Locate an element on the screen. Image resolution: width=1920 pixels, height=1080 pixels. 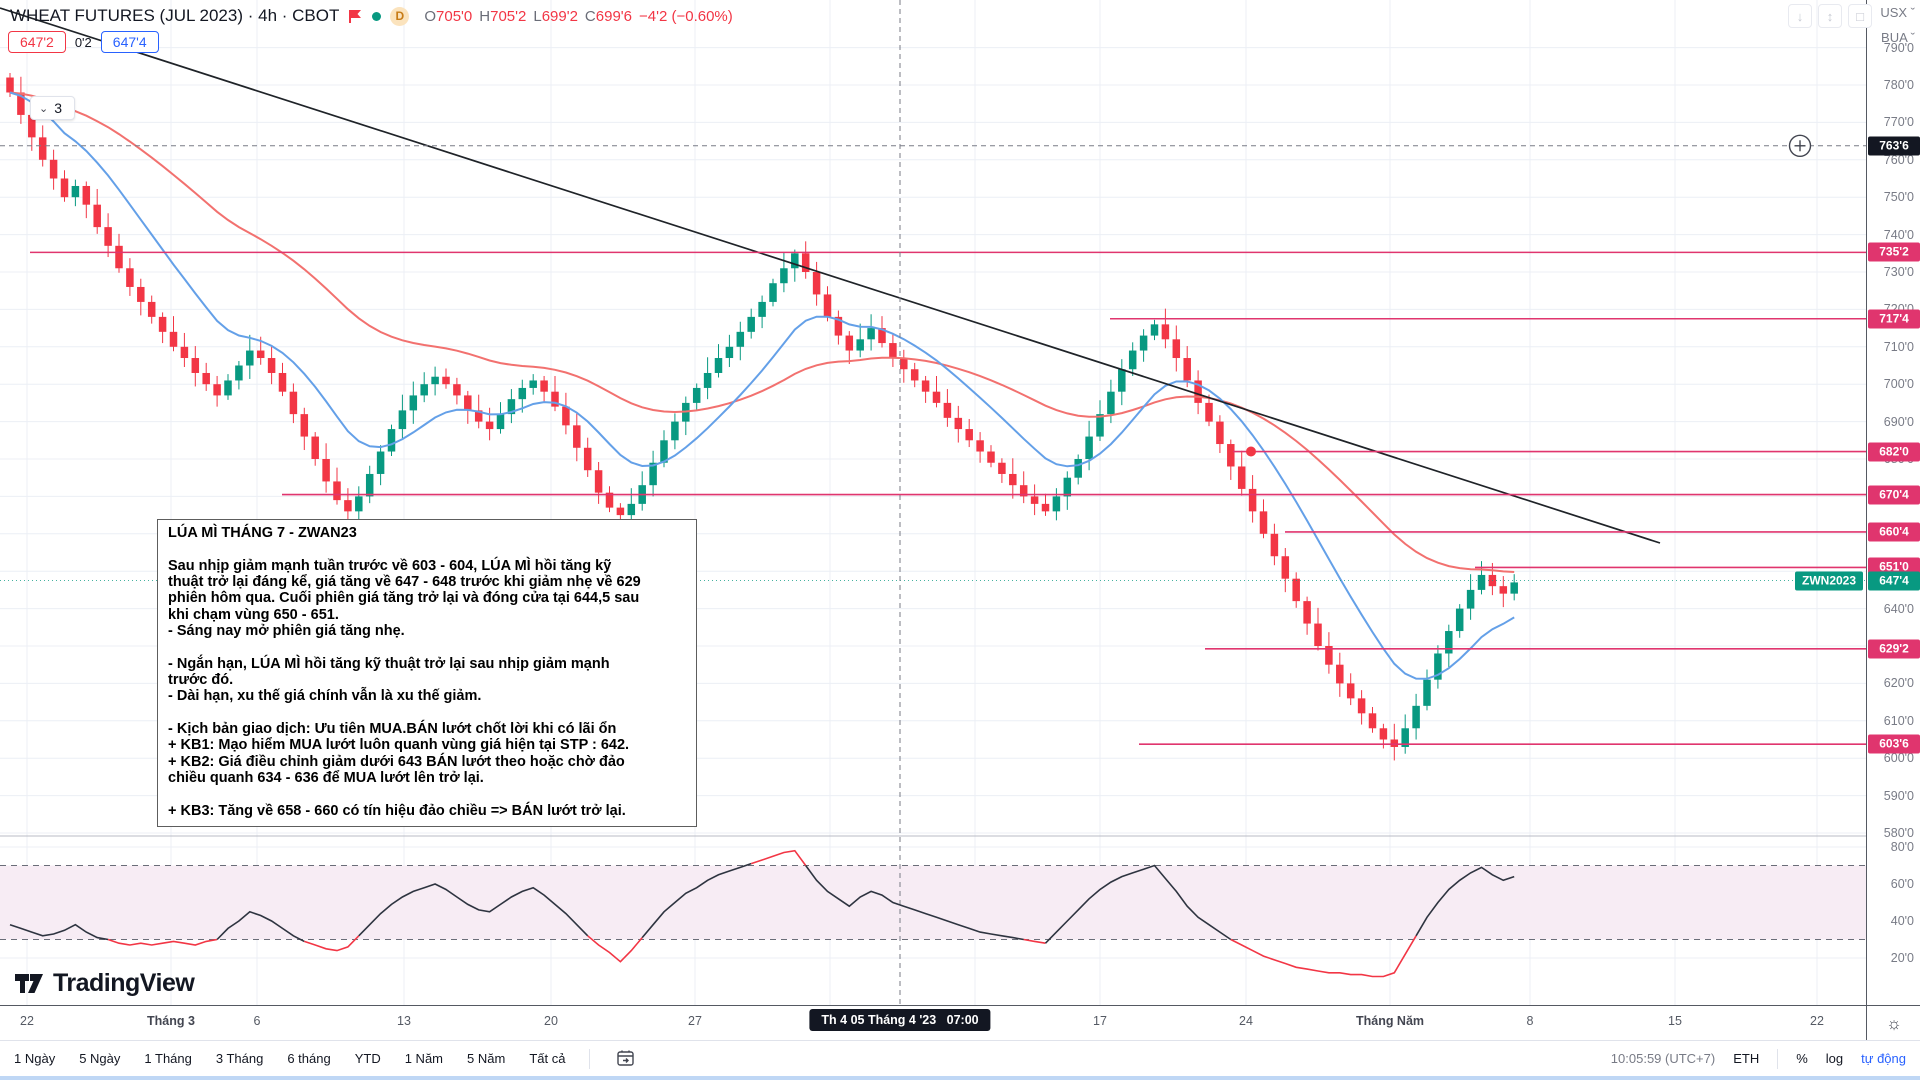
price-axis-label: 780'0 is located at coordinates (1898, 85).